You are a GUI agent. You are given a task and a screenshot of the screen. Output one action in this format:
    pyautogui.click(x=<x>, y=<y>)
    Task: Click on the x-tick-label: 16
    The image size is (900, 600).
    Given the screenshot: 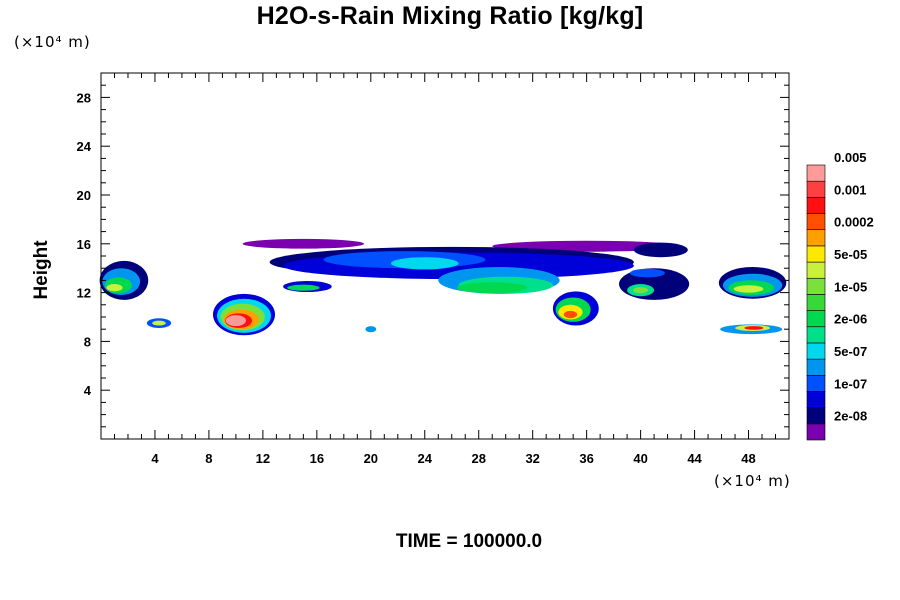 What is the action you would take?
    pyautogui.click(x=317, y=458)
    